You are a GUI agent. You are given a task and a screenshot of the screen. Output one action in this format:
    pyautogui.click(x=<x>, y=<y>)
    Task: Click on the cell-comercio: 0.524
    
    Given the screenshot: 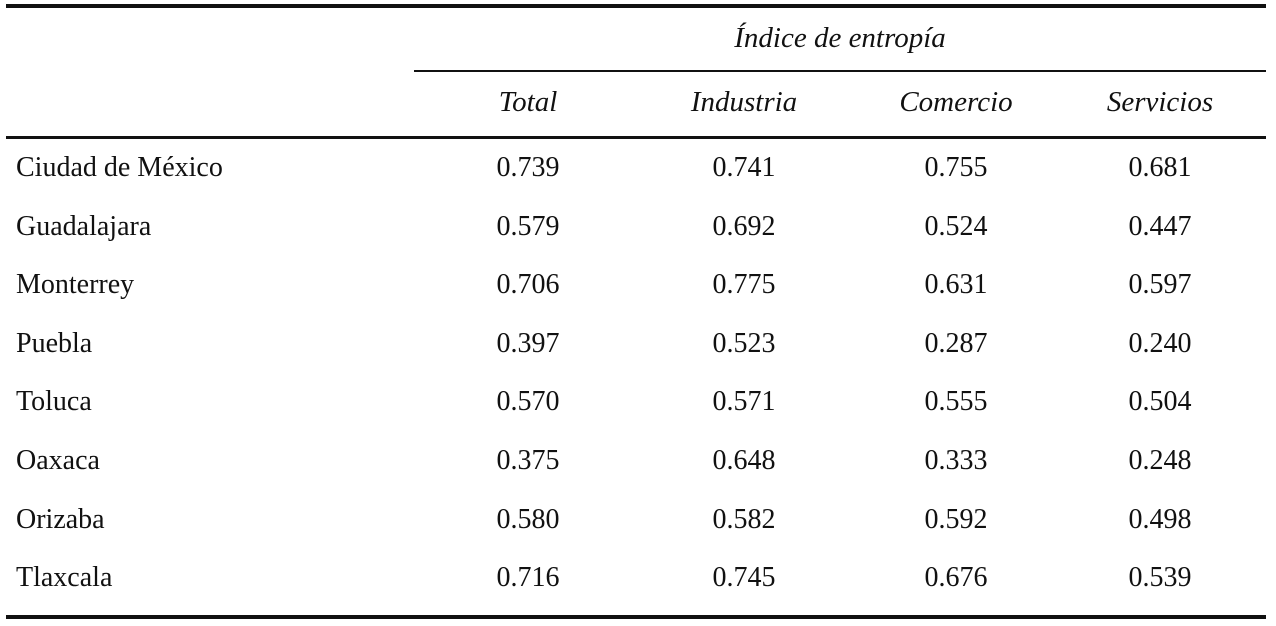 What is the action you would take?
    pyautogui.click(x=956, y=226)
    